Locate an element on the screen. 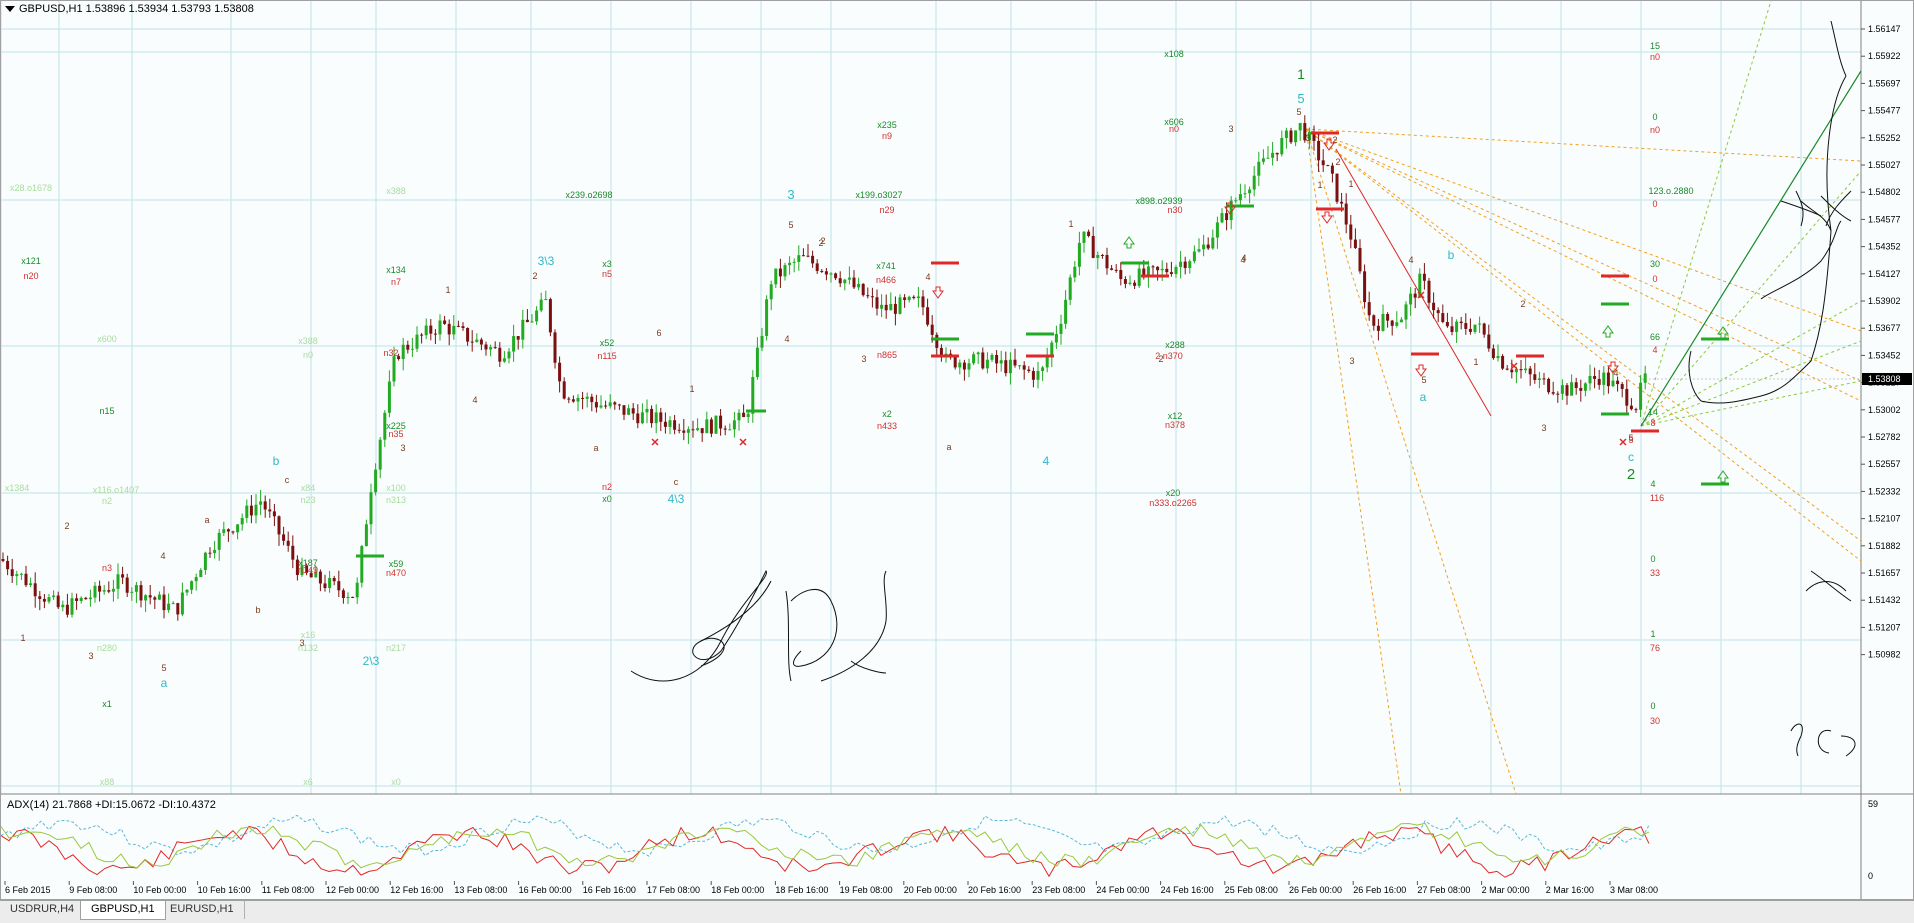 The width and height of the screenshot is (1914, 923). stat-label: x225 is located at coordinates (396, 426).